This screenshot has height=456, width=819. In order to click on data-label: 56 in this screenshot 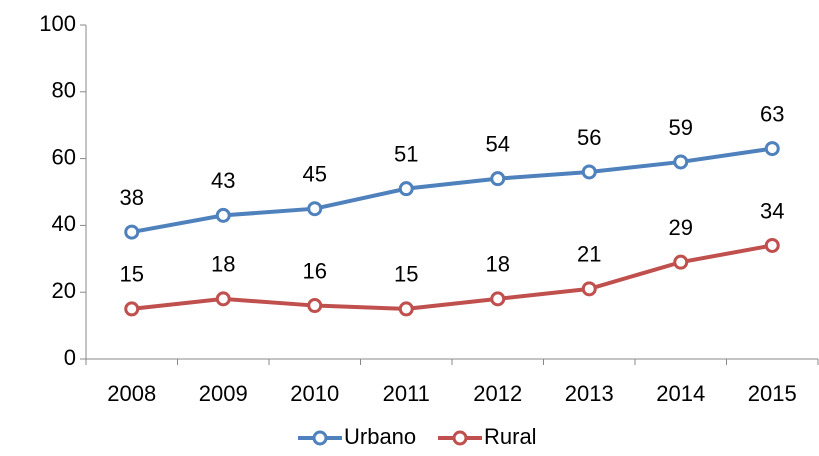, I will do `click(589, 137)`.